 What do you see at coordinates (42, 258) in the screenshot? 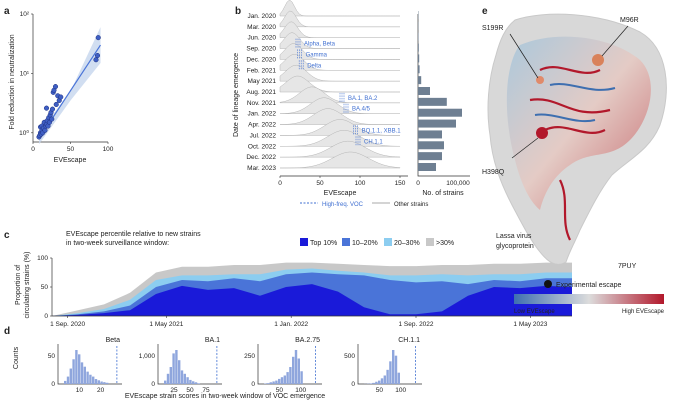
I see `panel-c-ytick: 100` at bounding box center [42, 258].